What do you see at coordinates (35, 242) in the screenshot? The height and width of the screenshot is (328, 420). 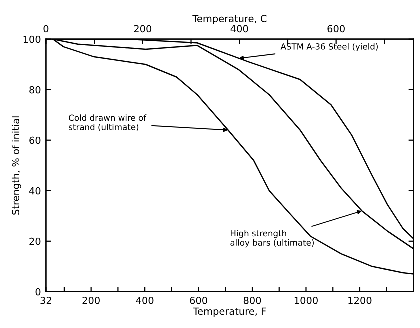 I see `y-tick-label: 20` at bounding box center [35, 242].